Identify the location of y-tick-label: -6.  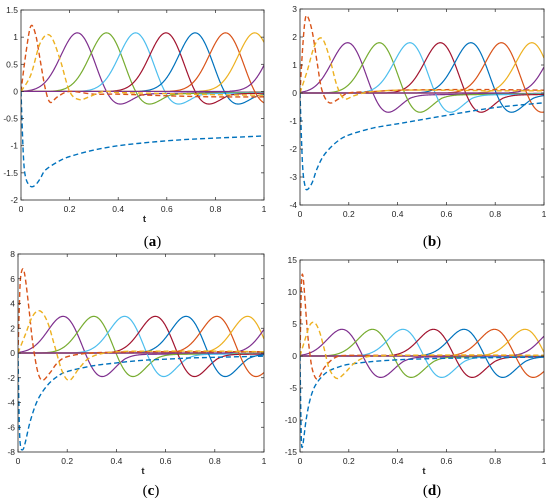
(11, 427).